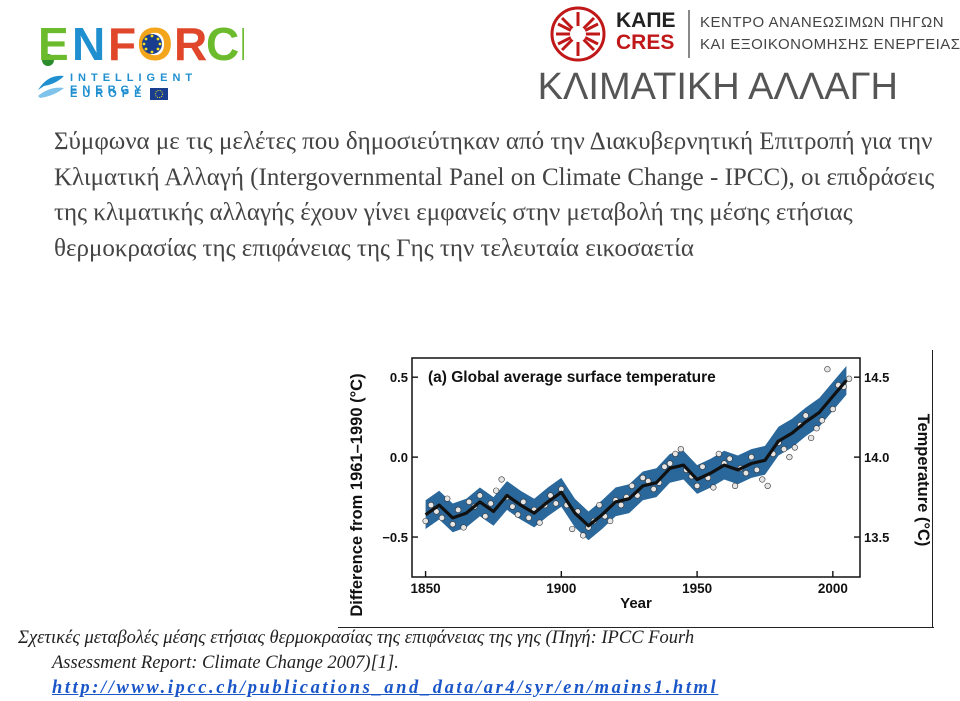 The height and width of the screenshot is (701, 960). I want to click on cres-acronyms: ΚΑΠΕ CRES, so click(646, 32).